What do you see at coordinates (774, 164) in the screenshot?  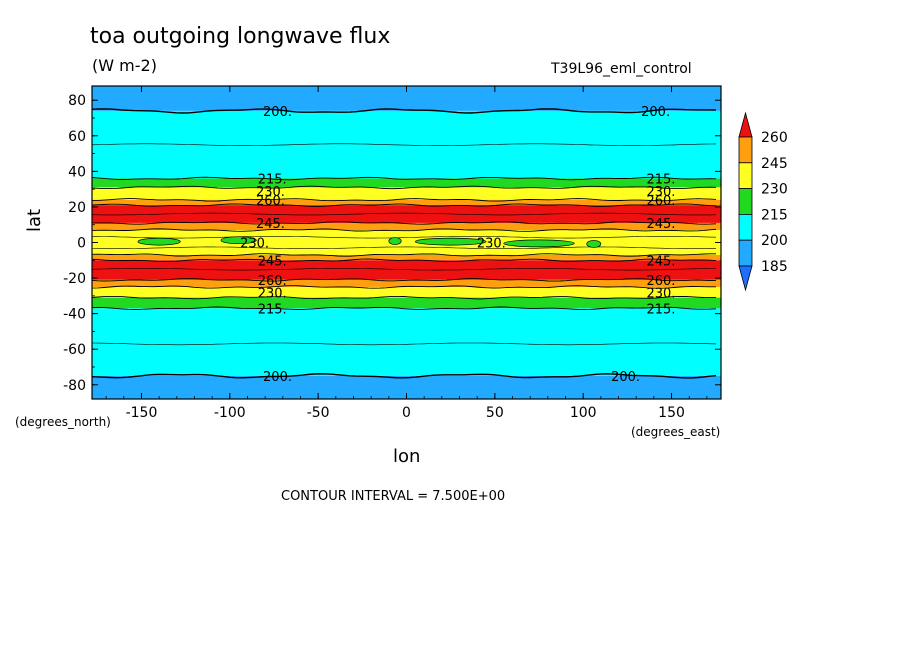 I see `colorbar-label: 245` at bounding box center [774, 164].